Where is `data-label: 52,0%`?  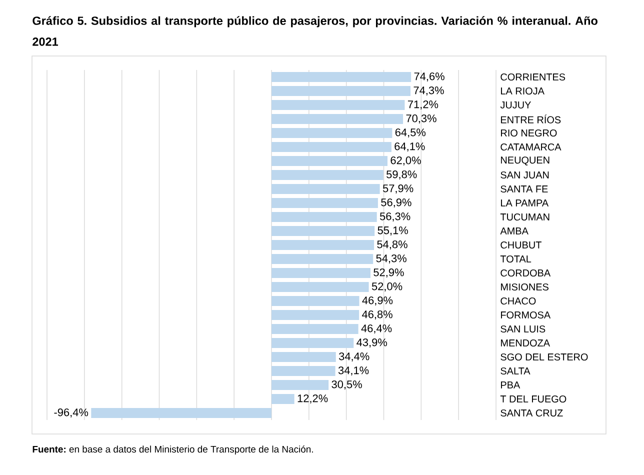 data-label: 52,0% is located at coordinates (387, 287).